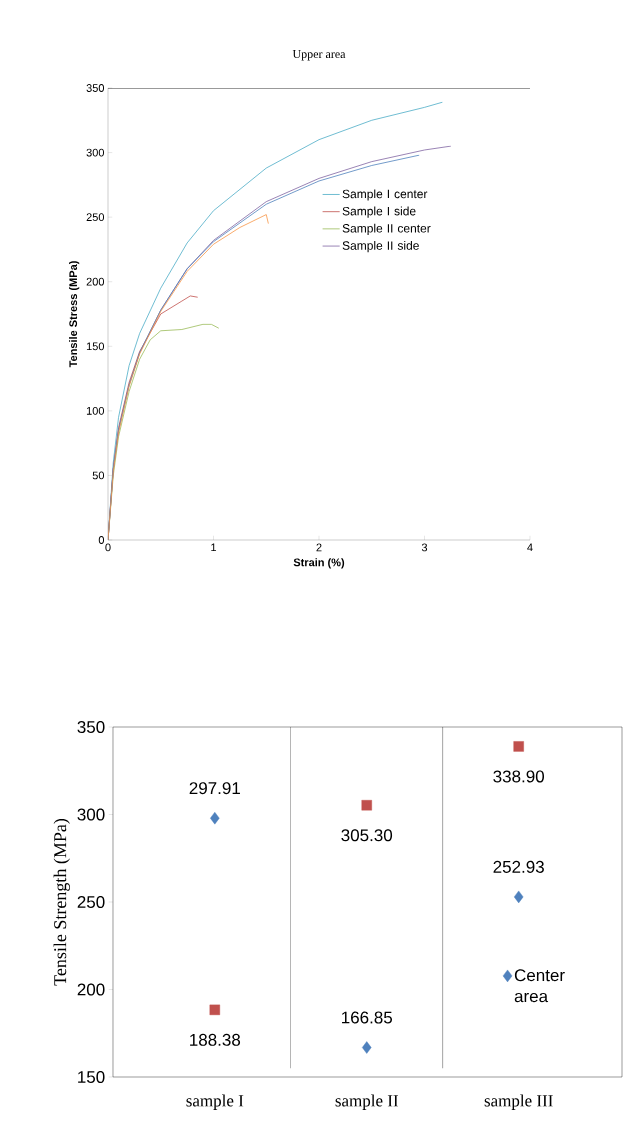 The width and height of the screenshot is (625, 1129). I want to click on legend-label: Sample II center, so click(386, 229).